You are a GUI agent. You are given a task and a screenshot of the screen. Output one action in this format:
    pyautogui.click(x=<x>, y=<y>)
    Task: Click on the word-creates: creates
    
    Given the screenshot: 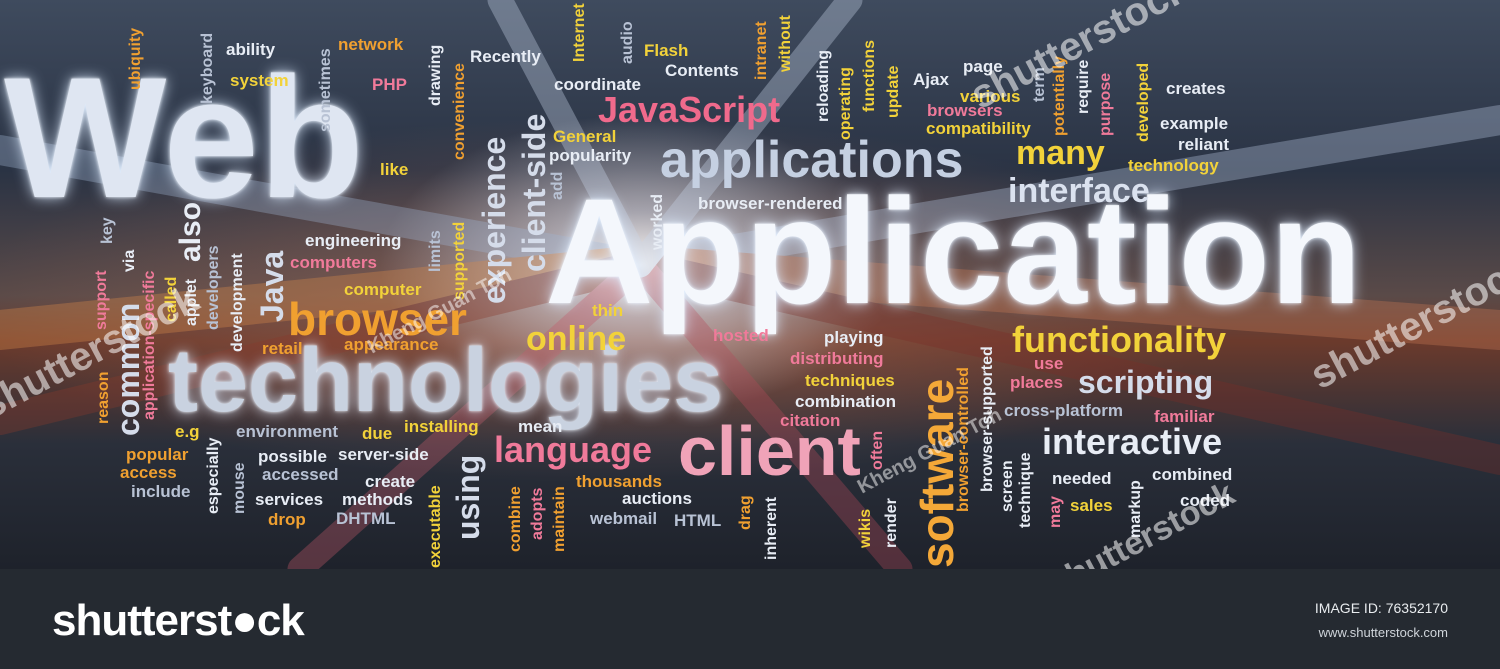 What is the action you would take?
    pyautogui.click(x=1196, y=88)
    